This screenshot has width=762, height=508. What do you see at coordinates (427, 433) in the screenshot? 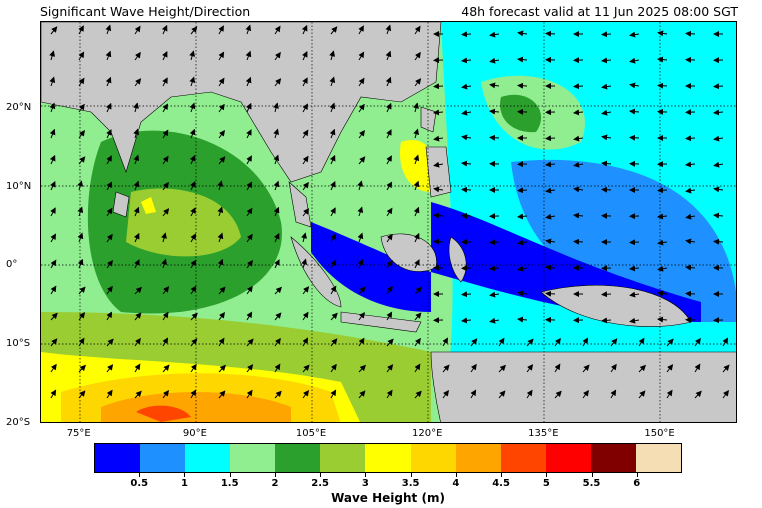
I see `lon-label: 120°E` at bounding box center [427, 433].